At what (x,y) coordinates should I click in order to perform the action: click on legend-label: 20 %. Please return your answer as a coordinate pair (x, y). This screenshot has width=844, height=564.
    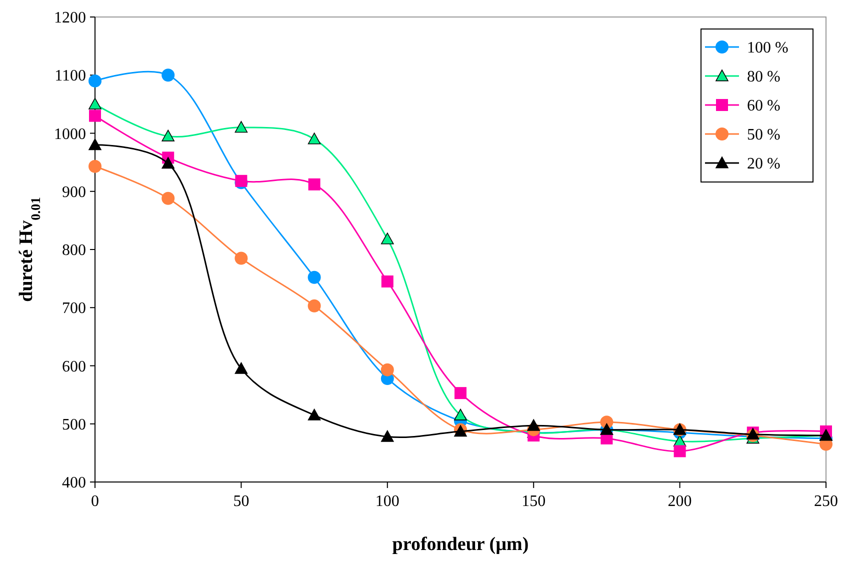
    Looking at the image, I should click on (763, 164).